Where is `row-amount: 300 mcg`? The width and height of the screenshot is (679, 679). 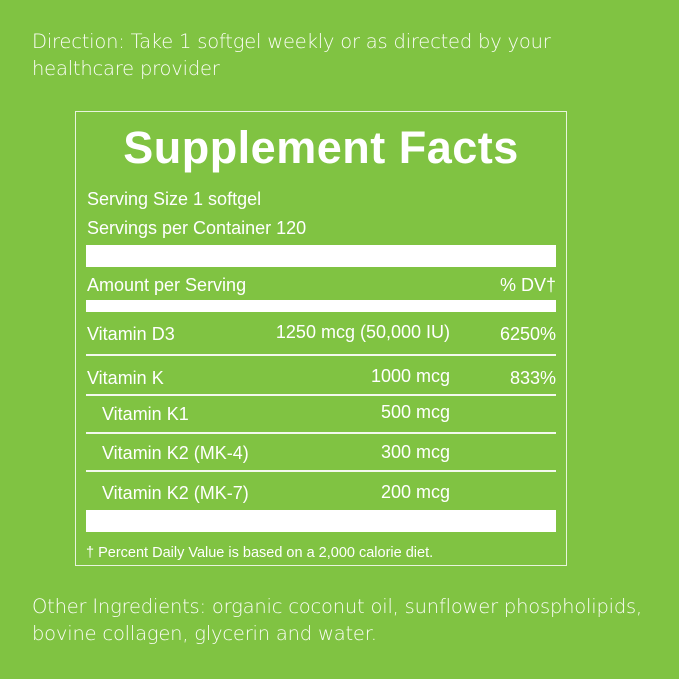 row-amount: 300 mcg is located at coordinates (415, 452).